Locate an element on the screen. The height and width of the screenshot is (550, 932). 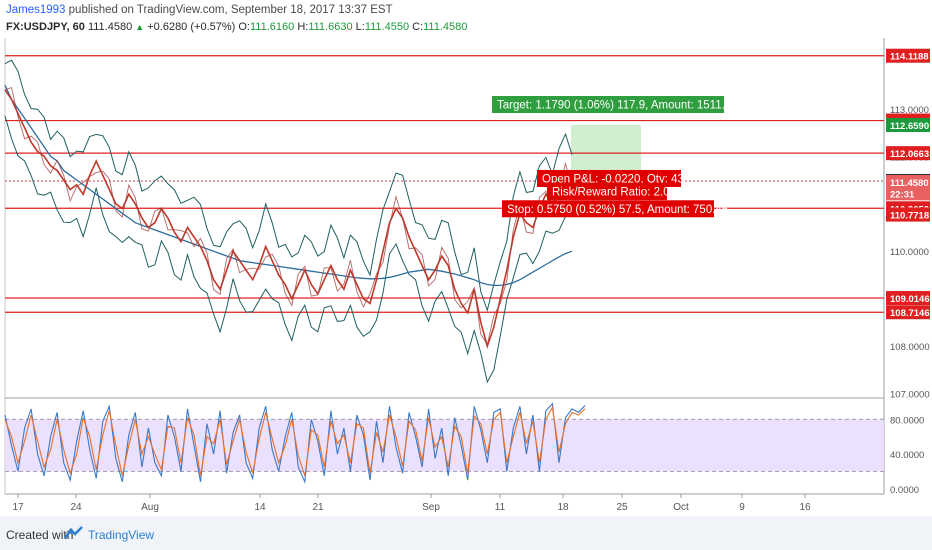
open-pnl-label: Open P&L: -0.0220, Qty: 434 is located at coordinates (614, 178).